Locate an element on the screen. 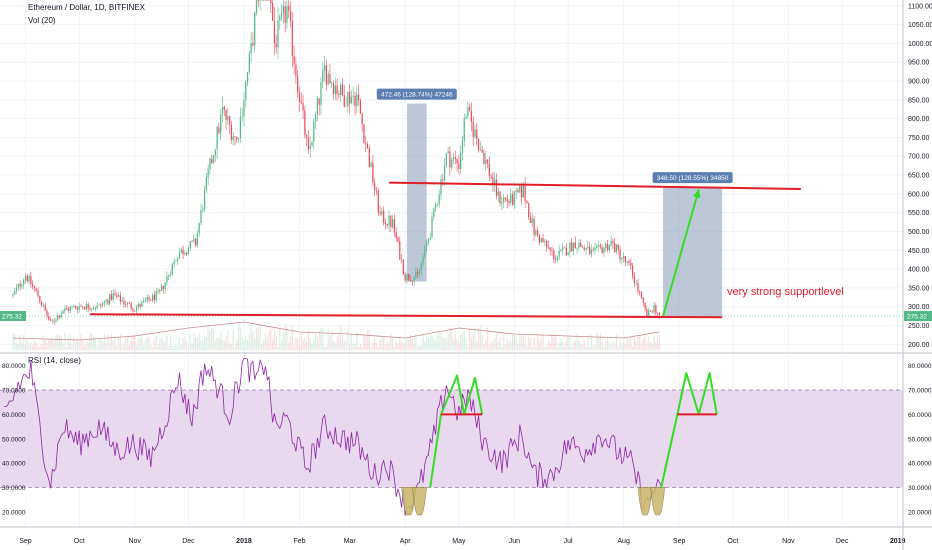  x-tick-label: Oct is located at coordinates (732, 541).